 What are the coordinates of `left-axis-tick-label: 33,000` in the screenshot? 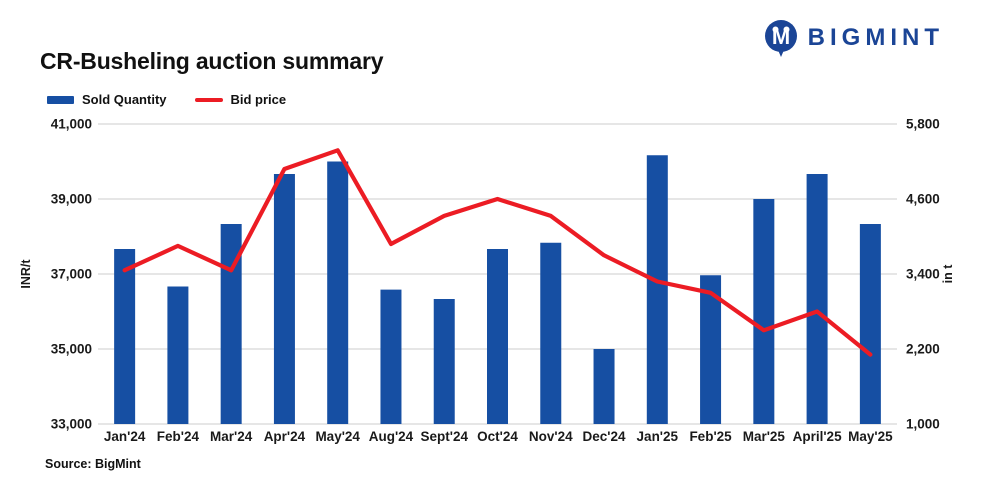 It's located at (71, 424).